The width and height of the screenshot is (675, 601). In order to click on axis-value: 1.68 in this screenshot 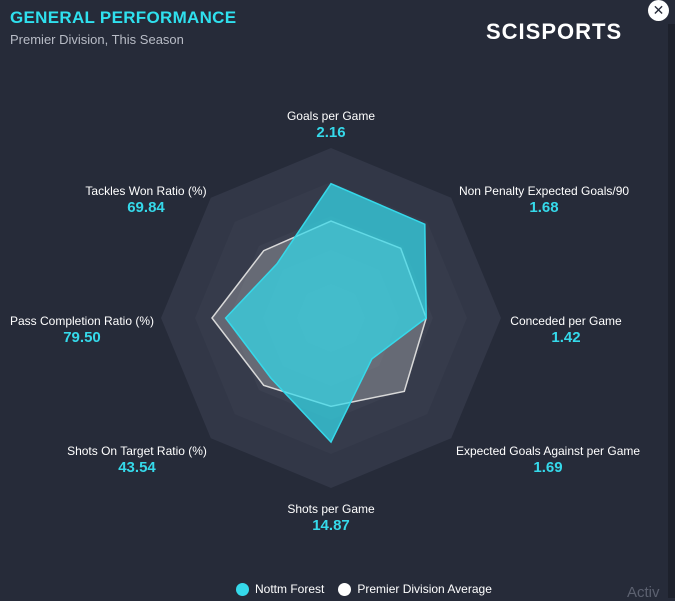, I will do `click(543, 207)`.